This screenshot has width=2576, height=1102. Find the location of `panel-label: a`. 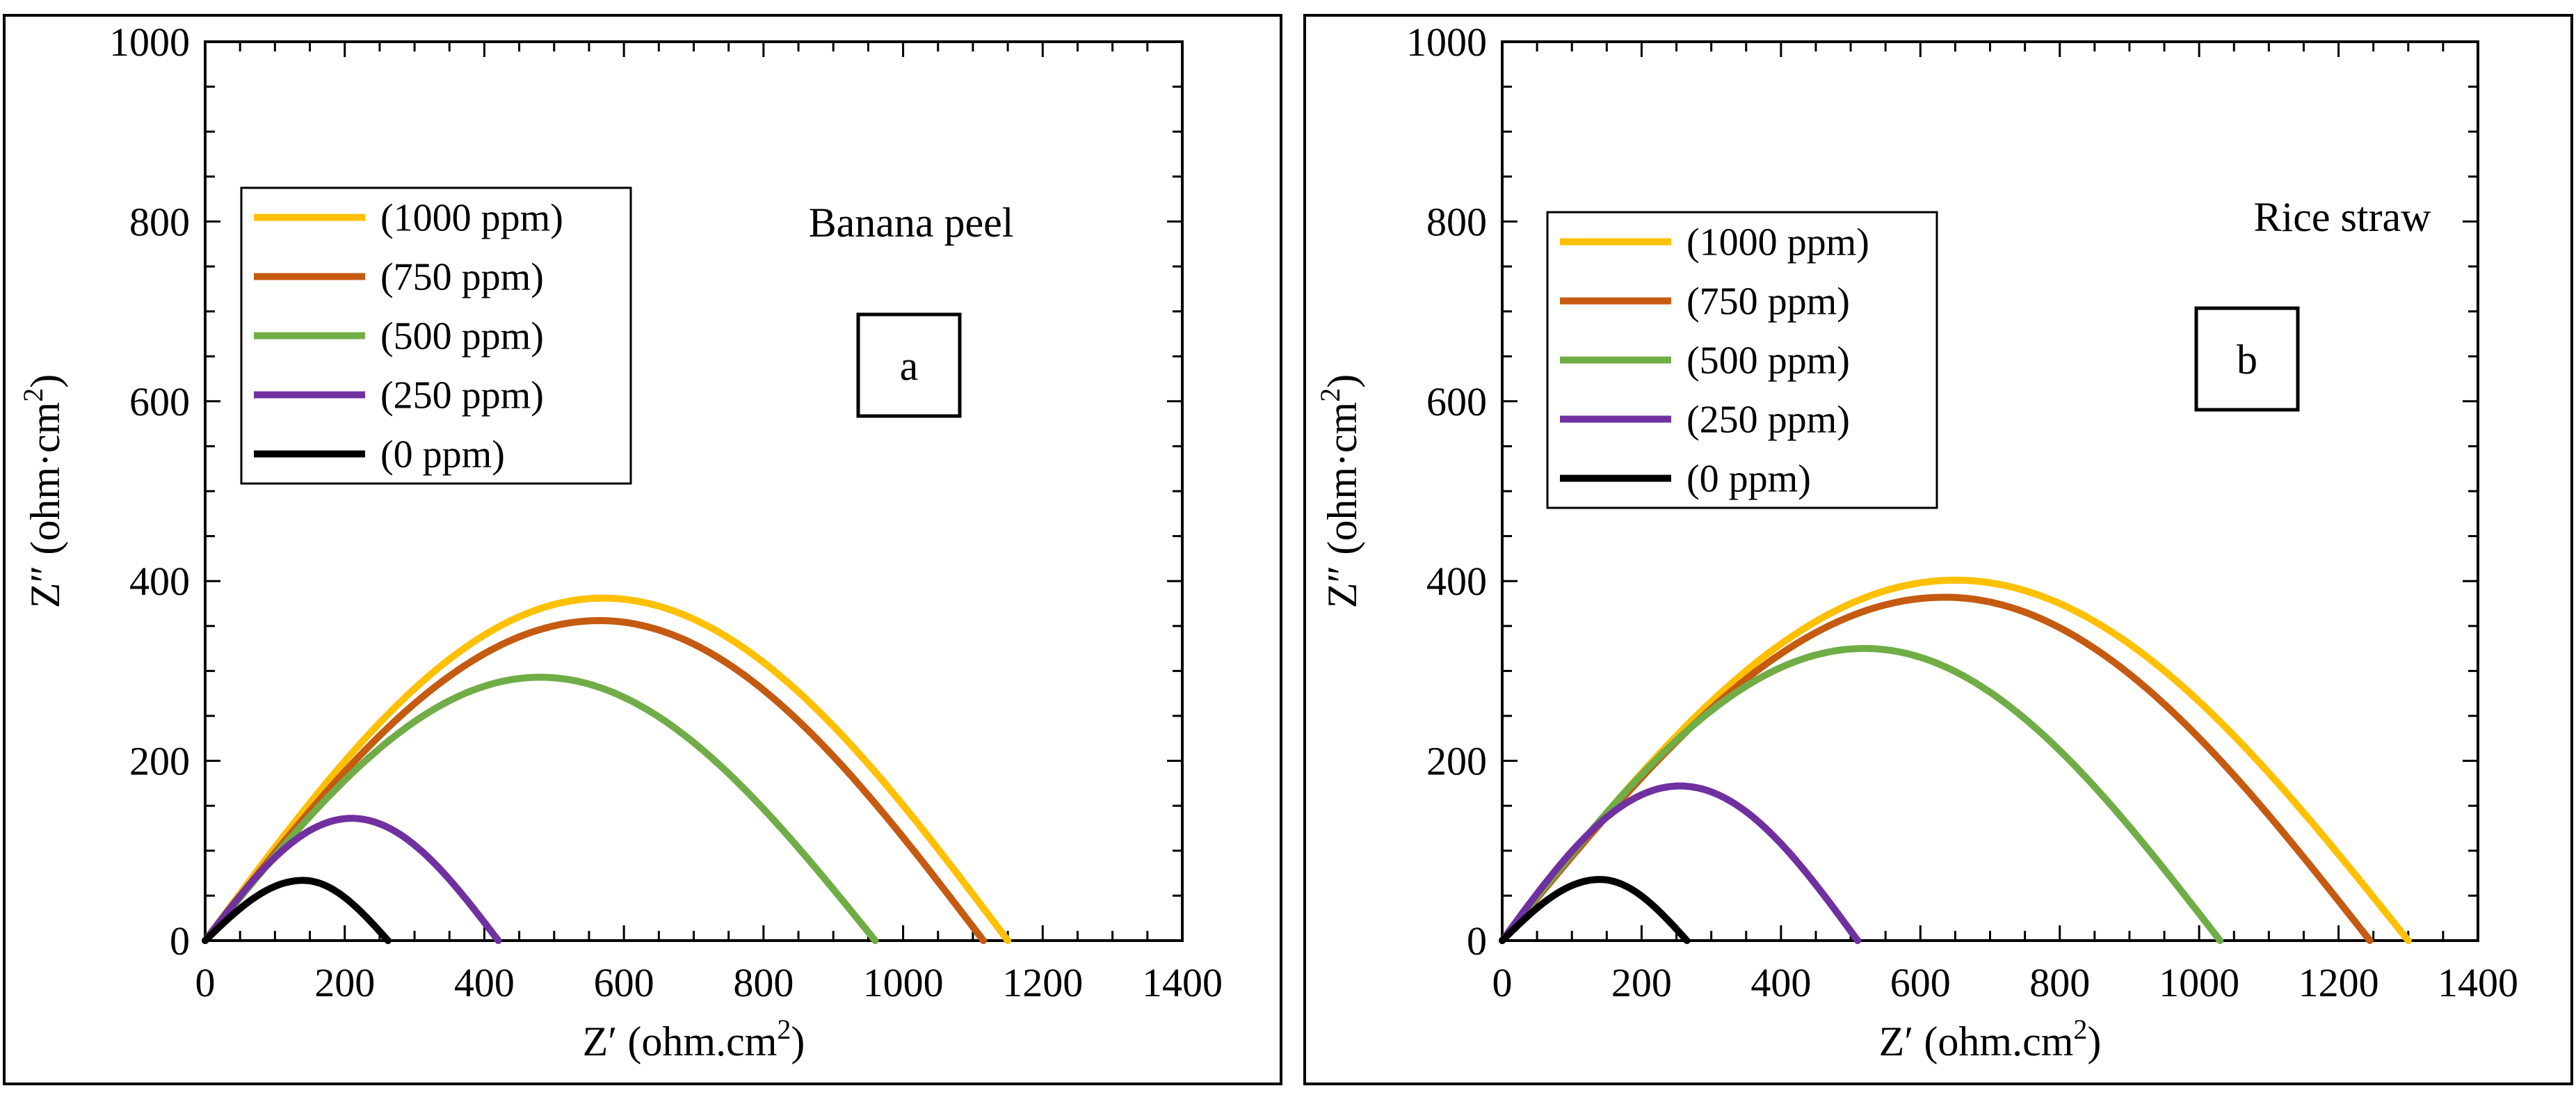

panel-label: a is located at coordinates (909, 366).